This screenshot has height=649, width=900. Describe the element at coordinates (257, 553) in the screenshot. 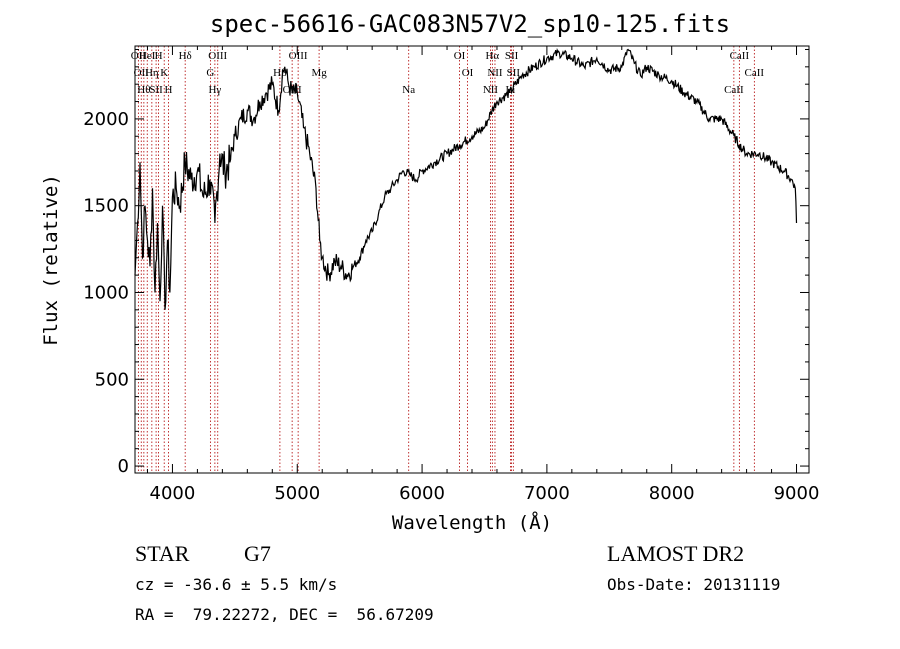

I see `object-subclass: G7` at that location.